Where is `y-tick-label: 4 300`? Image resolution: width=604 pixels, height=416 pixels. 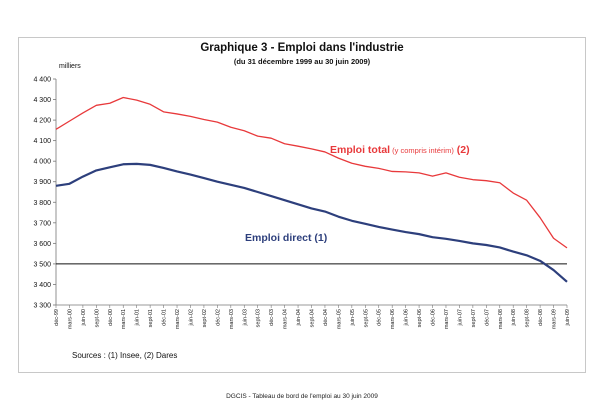 y-tick-label: 4 300 is located at coordinates (42, 100).